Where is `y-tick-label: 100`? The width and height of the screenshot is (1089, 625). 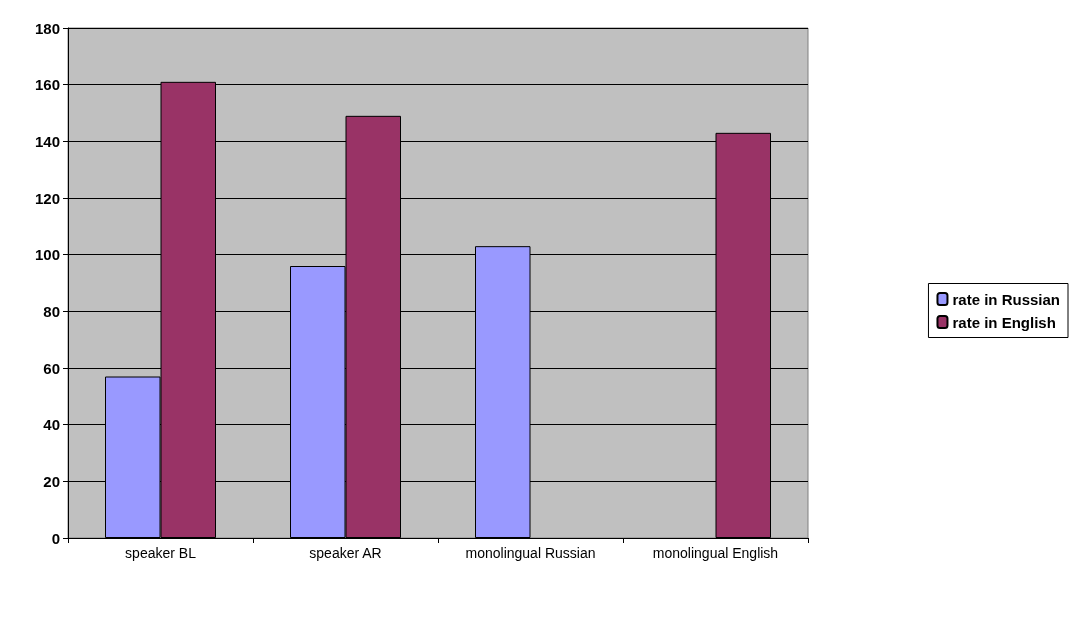
y-tick-label: 100 is located at coordinates (47, 255).